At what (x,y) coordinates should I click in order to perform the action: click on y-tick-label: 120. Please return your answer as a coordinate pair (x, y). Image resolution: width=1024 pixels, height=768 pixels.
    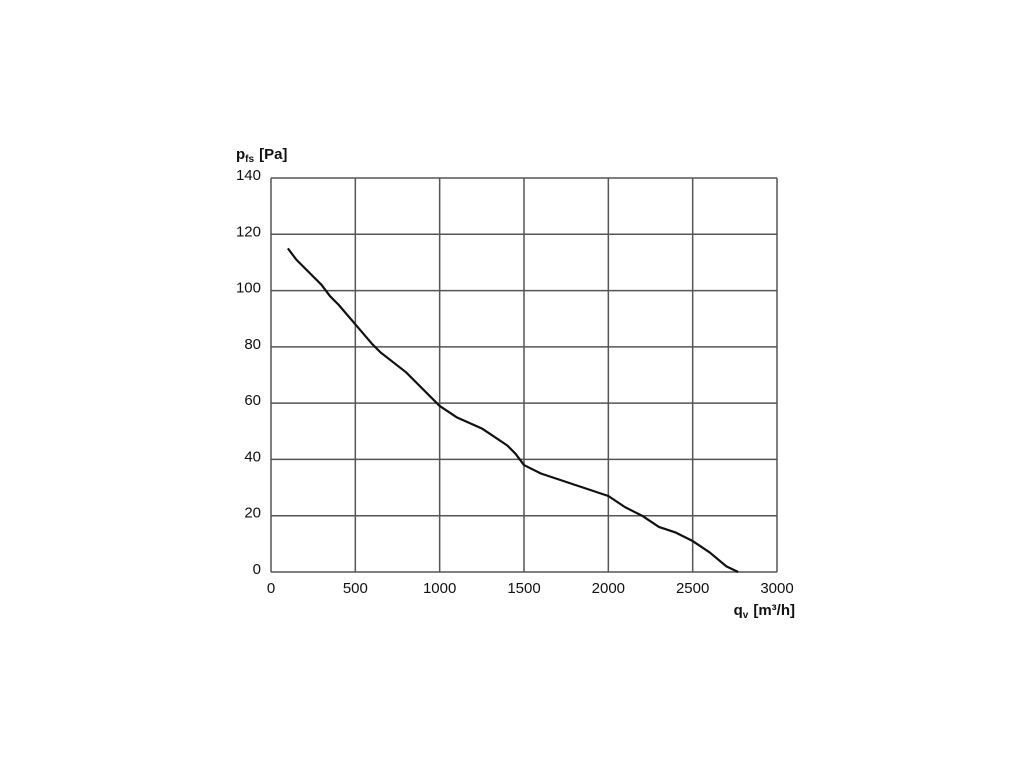
    Looking at the image, I should click on (248, 231).